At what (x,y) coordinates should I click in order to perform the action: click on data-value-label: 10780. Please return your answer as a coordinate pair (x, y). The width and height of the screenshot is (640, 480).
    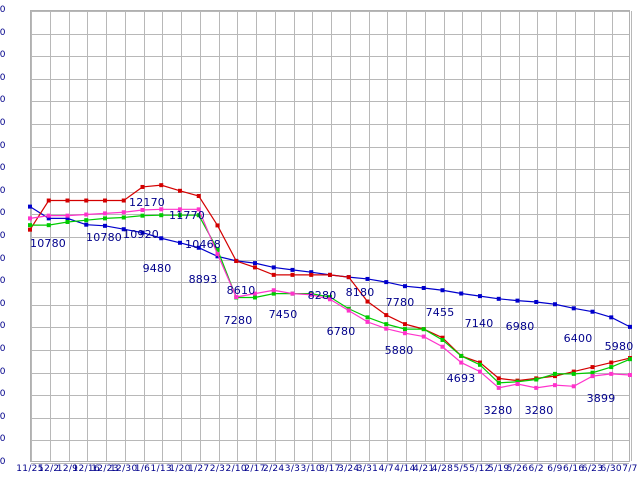
    Looking at the image, I should click on (48, 243).